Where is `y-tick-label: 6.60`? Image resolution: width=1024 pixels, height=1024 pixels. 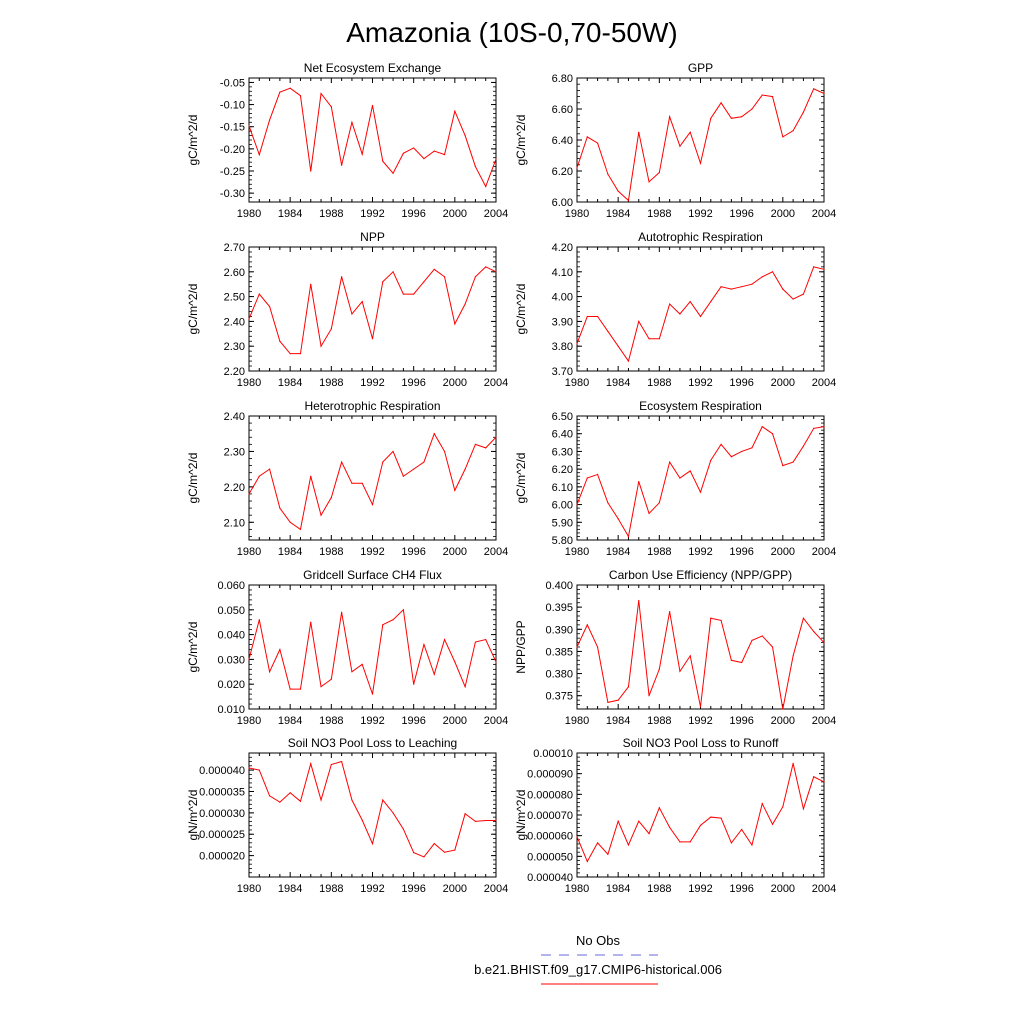
y-tick-label: 6.60 is located at coordinates (562, 110).